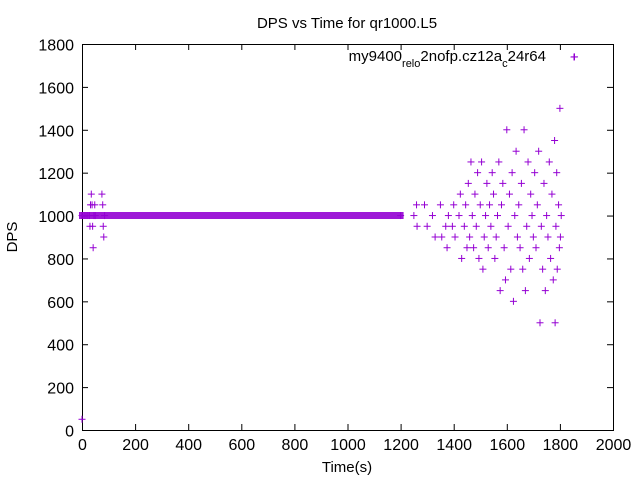 This screenshot has width=640, height=480. Describe the element at coordinates (56, 46) in the screenshot. I see `y-tick-label: 1800` at that location.